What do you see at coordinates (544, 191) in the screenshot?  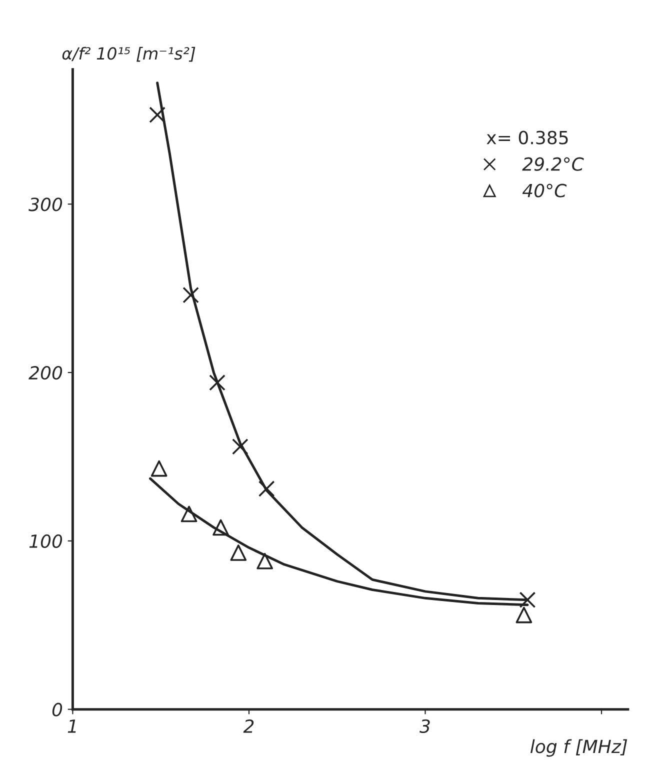 I see `legend-label: 40°C` at bounding box center [544, 191].